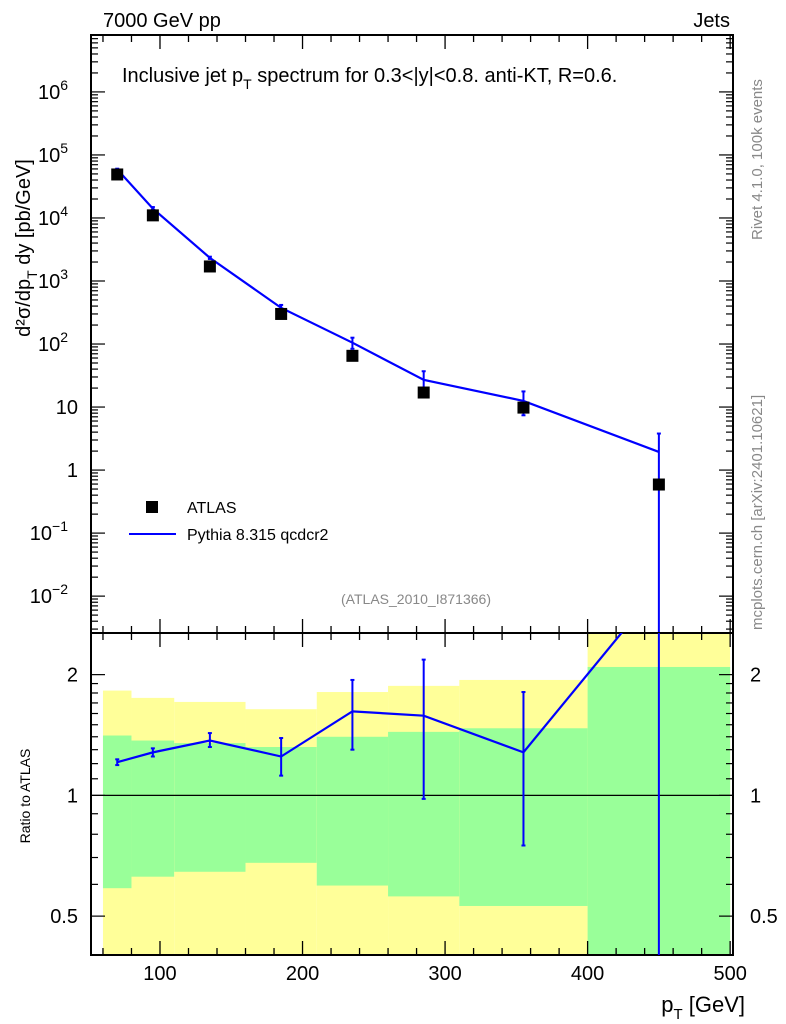 This screenshot has height=1024, width=786. What do you see at coordinates (587, 974) in the screenshot?
I see `x-tick-label: 400` at bounding box center [587, 974].